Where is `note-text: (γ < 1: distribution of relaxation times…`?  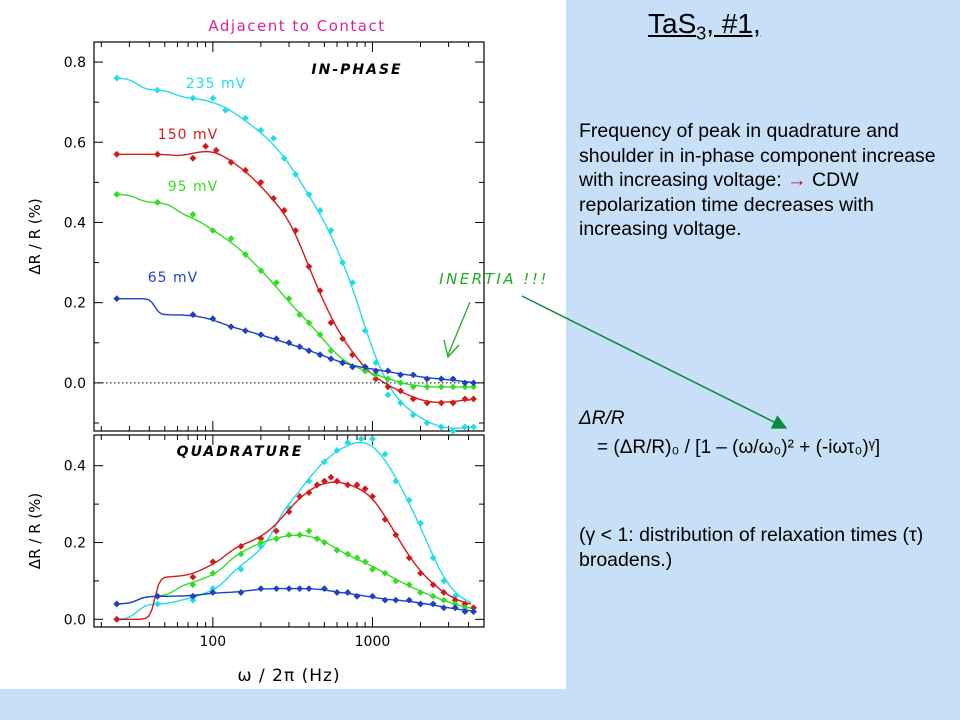 note-text: (γ < 1: distribution of relaxation times… is located at coordinates (751, 547).